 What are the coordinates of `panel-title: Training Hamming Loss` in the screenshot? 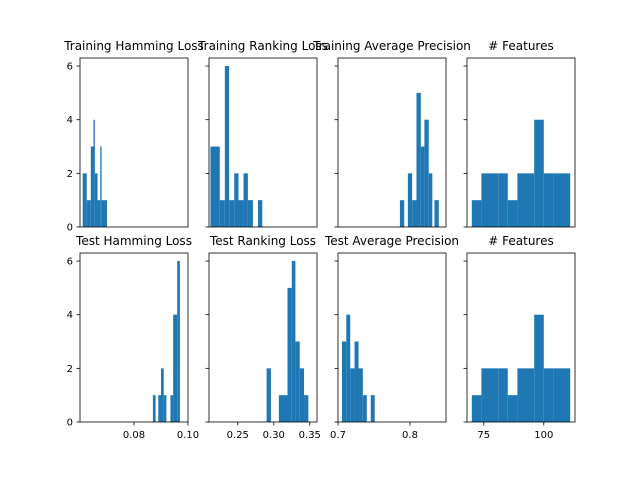 It's located at (133, 46).